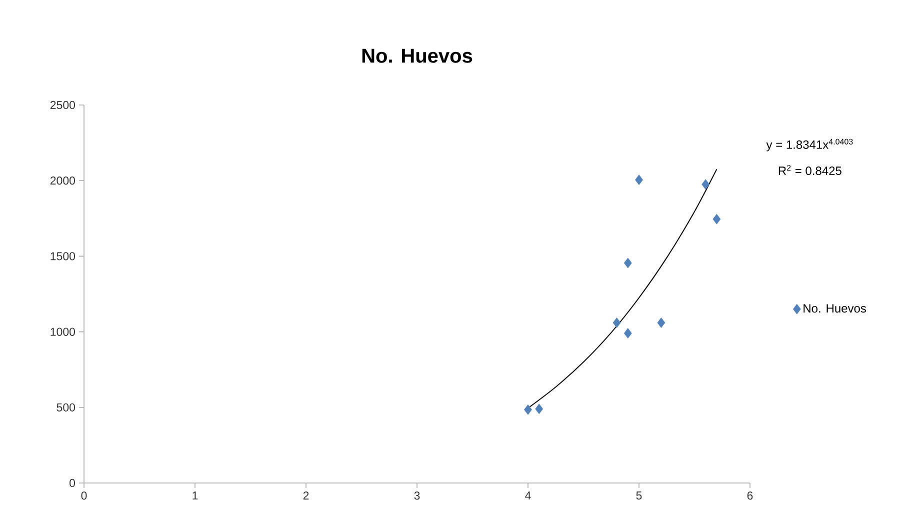 The height and width of the screenshot is (532, 919). I want to click on y-tick-label: 0, so click(73, 483).